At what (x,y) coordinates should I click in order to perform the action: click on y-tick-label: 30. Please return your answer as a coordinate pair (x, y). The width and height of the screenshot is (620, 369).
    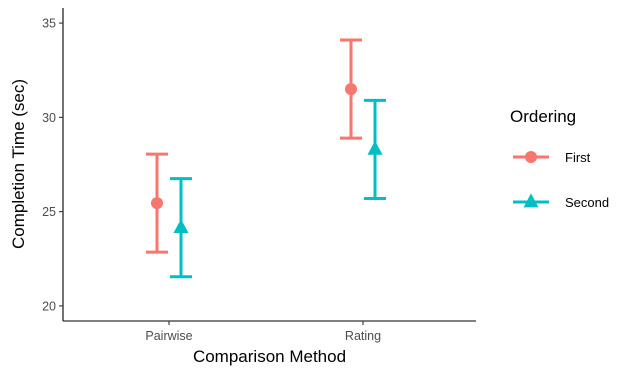
    Looking at the image, I should click on (49, 118).